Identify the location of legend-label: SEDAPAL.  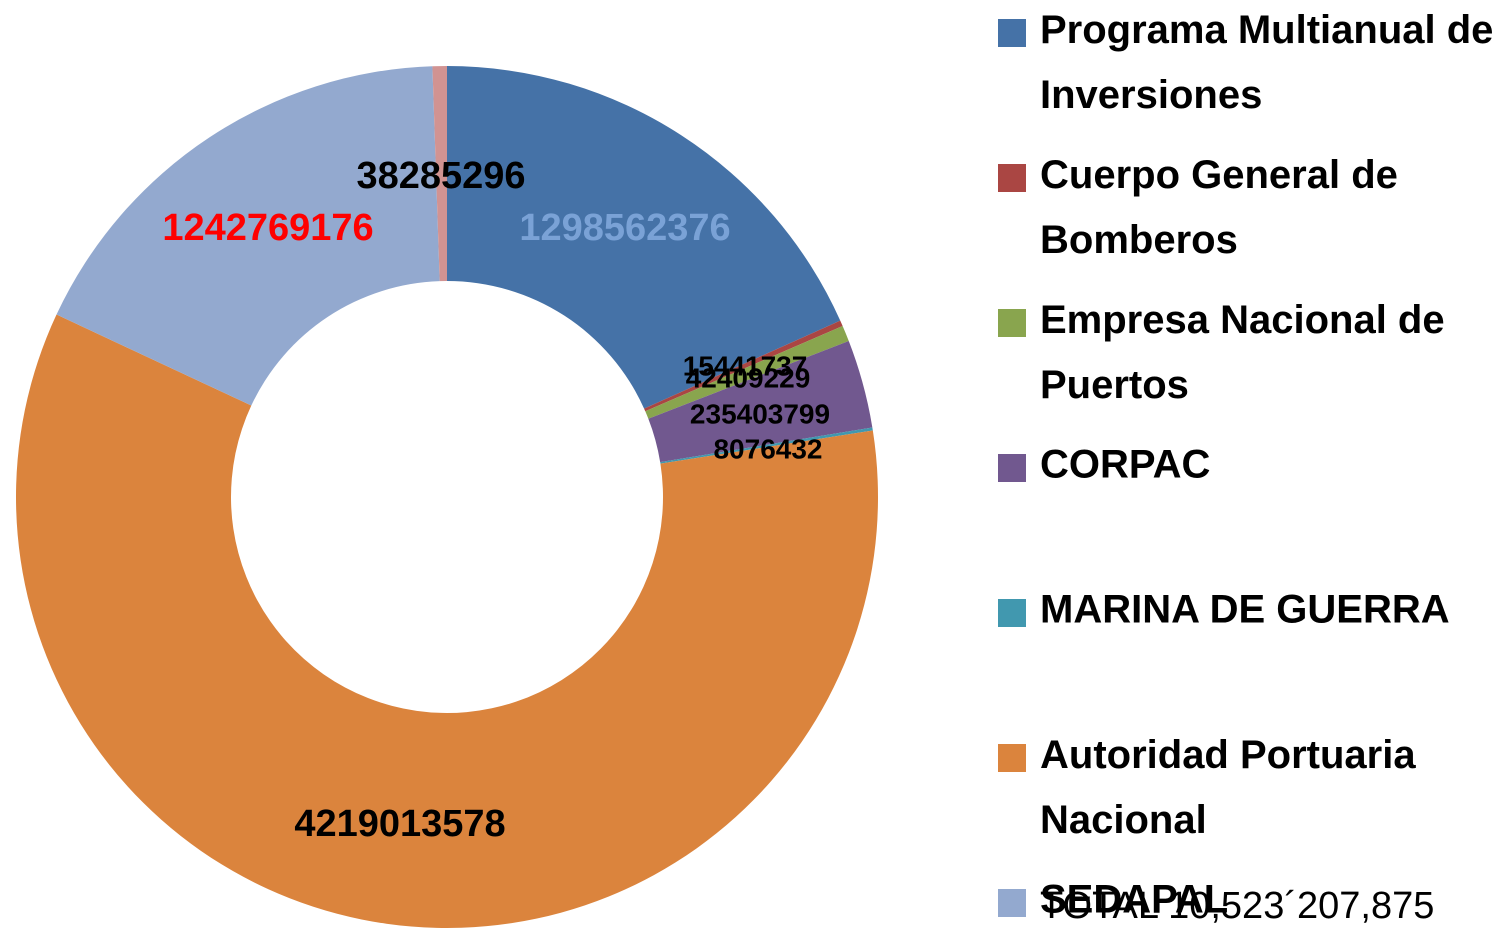
(1134, 900).